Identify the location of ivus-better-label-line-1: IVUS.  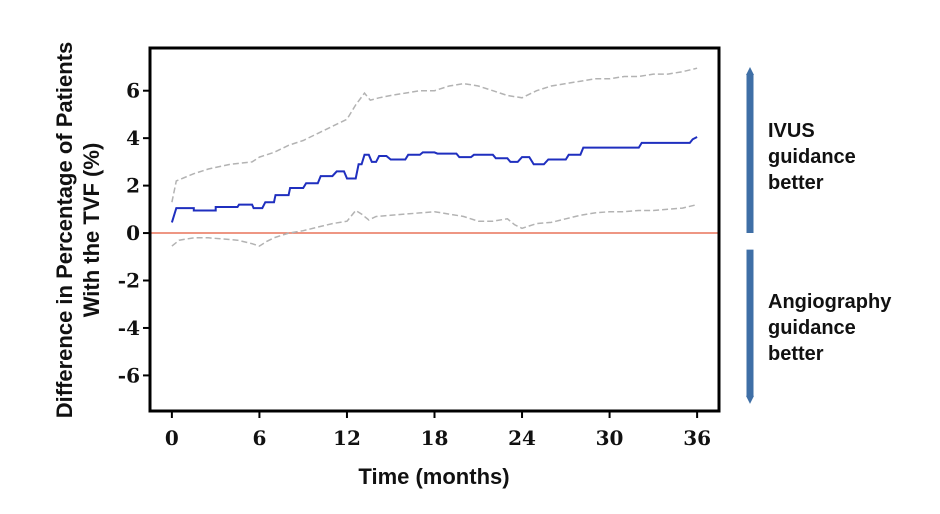
(791, 131).